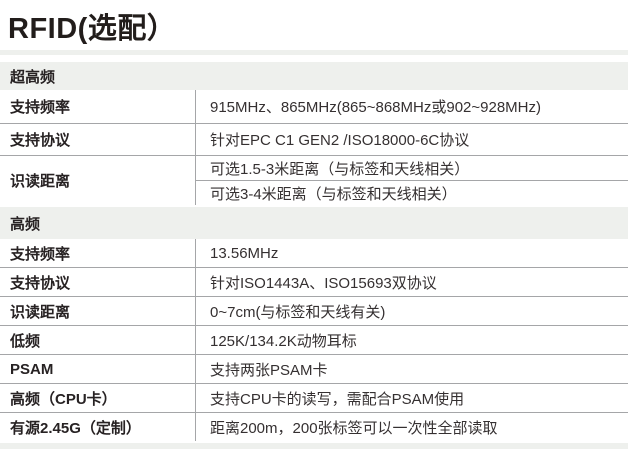 This screenshot has width=628, height=449. Describe the element at coordinates (340, 169) in the screenshot. I see `row-value: 可选1.5-3米距离（与标签和天线相关）` at that location.